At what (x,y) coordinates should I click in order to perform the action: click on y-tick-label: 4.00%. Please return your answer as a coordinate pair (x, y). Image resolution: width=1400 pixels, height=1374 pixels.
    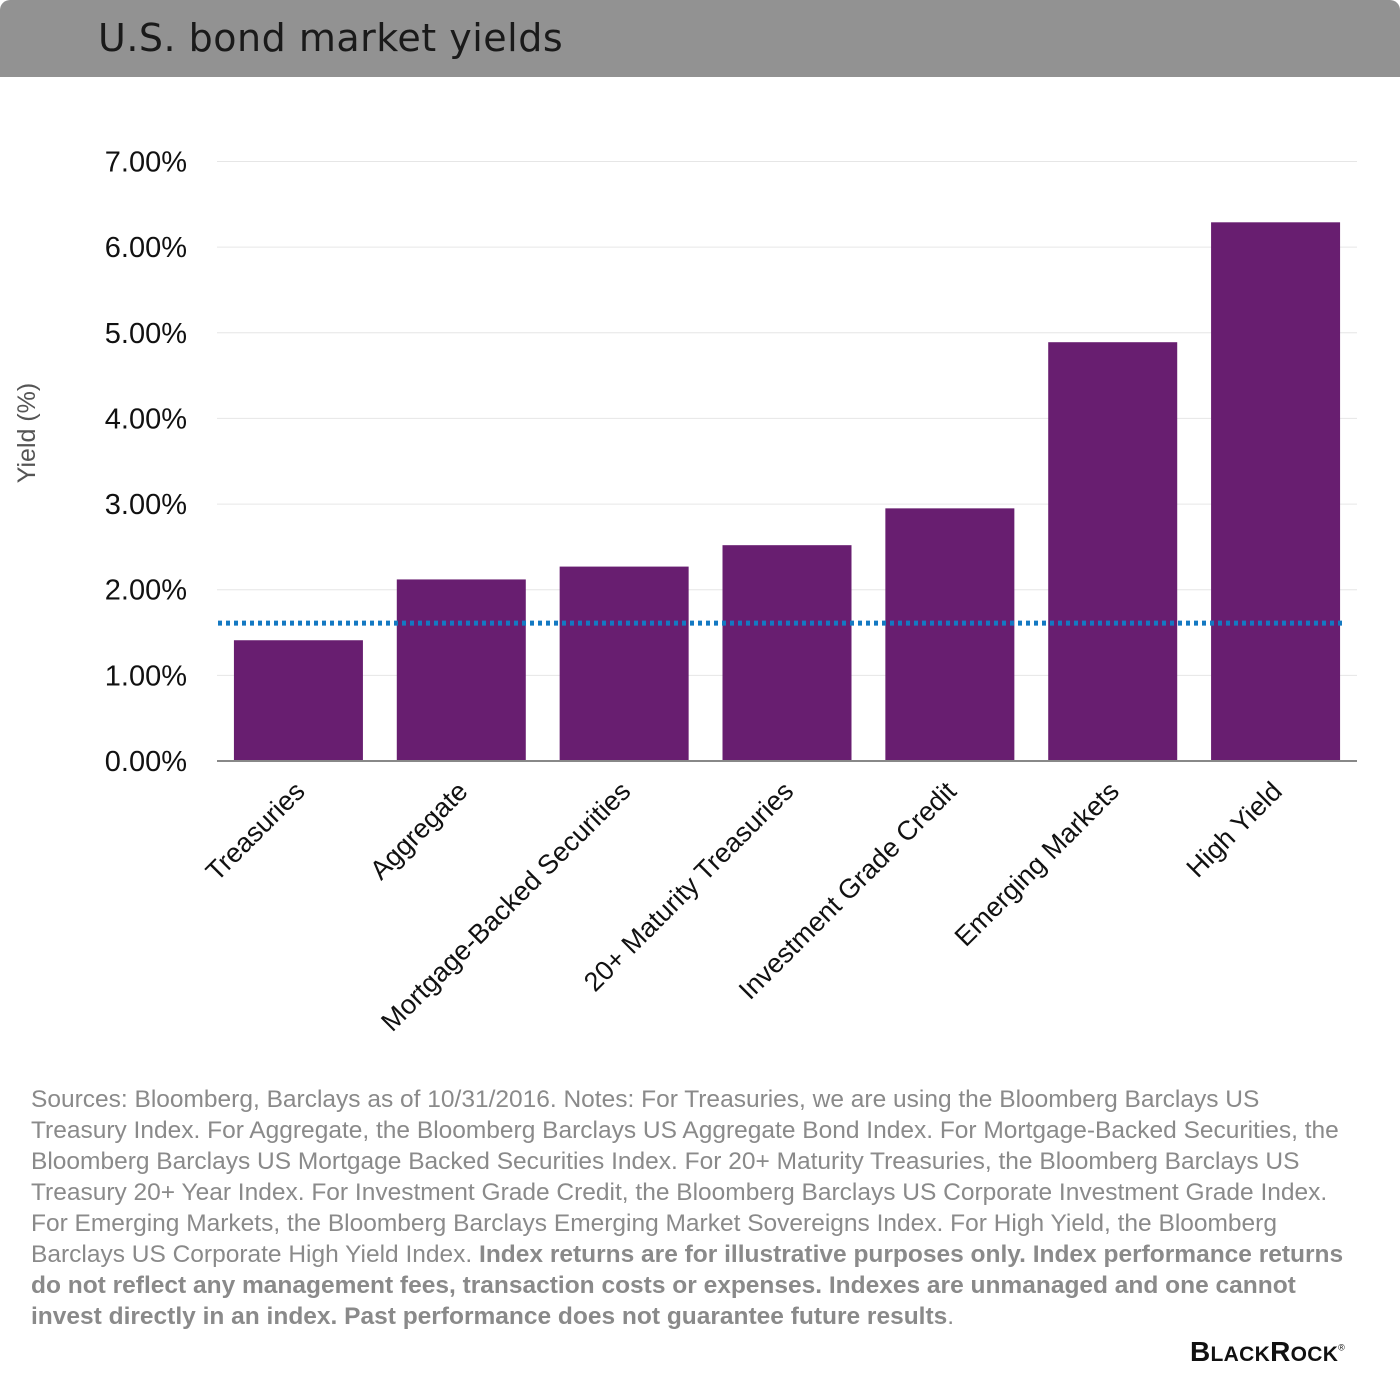
    Looking at the image, I should click on (146, 419).